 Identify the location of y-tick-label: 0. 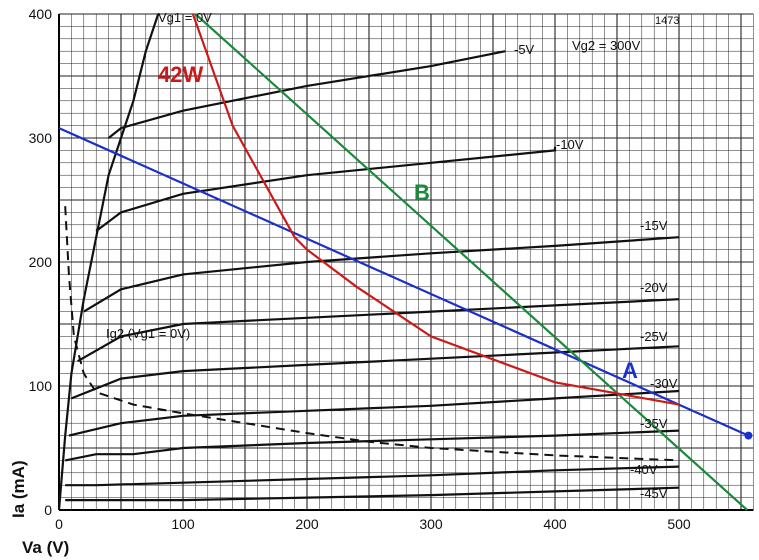
(48, 510).